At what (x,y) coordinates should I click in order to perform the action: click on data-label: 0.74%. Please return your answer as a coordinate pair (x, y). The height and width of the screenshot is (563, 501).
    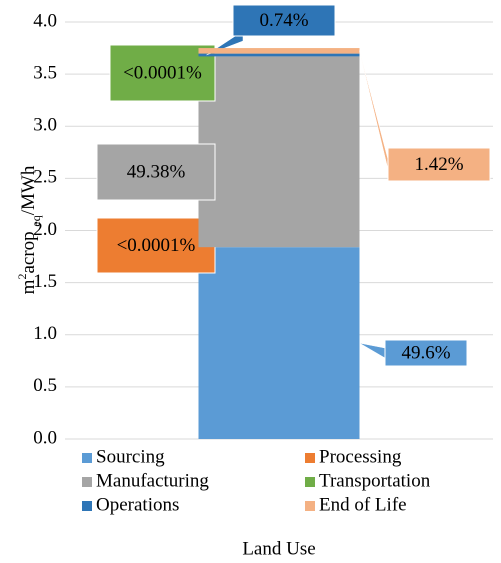
    Looking at the image, I should click on (283, 20).